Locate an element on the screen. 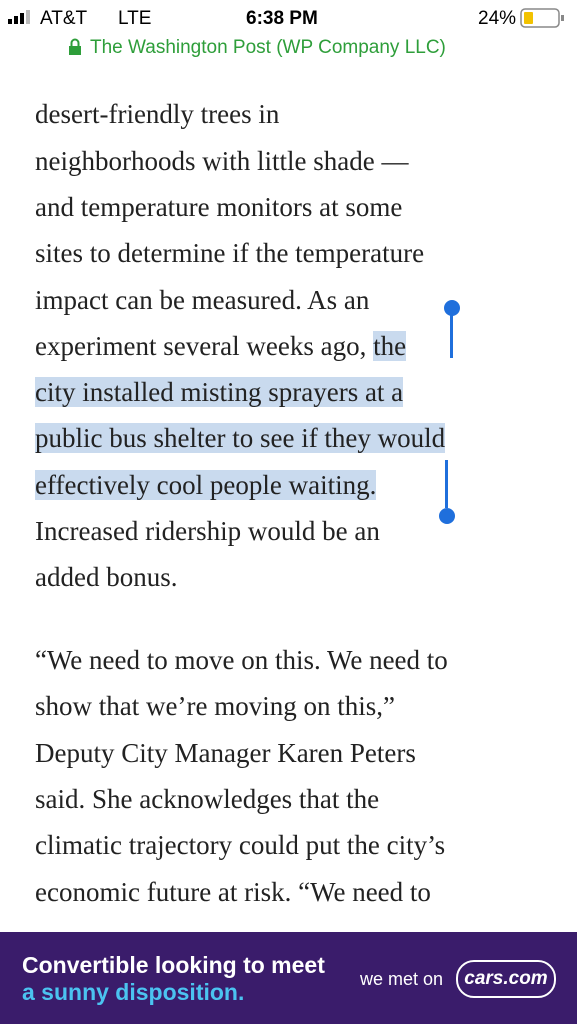 Image resolution: width=577 pixels, height=1024 pixels. text-line: neighborhoods with little shade — is located at coordinates (221, 161).